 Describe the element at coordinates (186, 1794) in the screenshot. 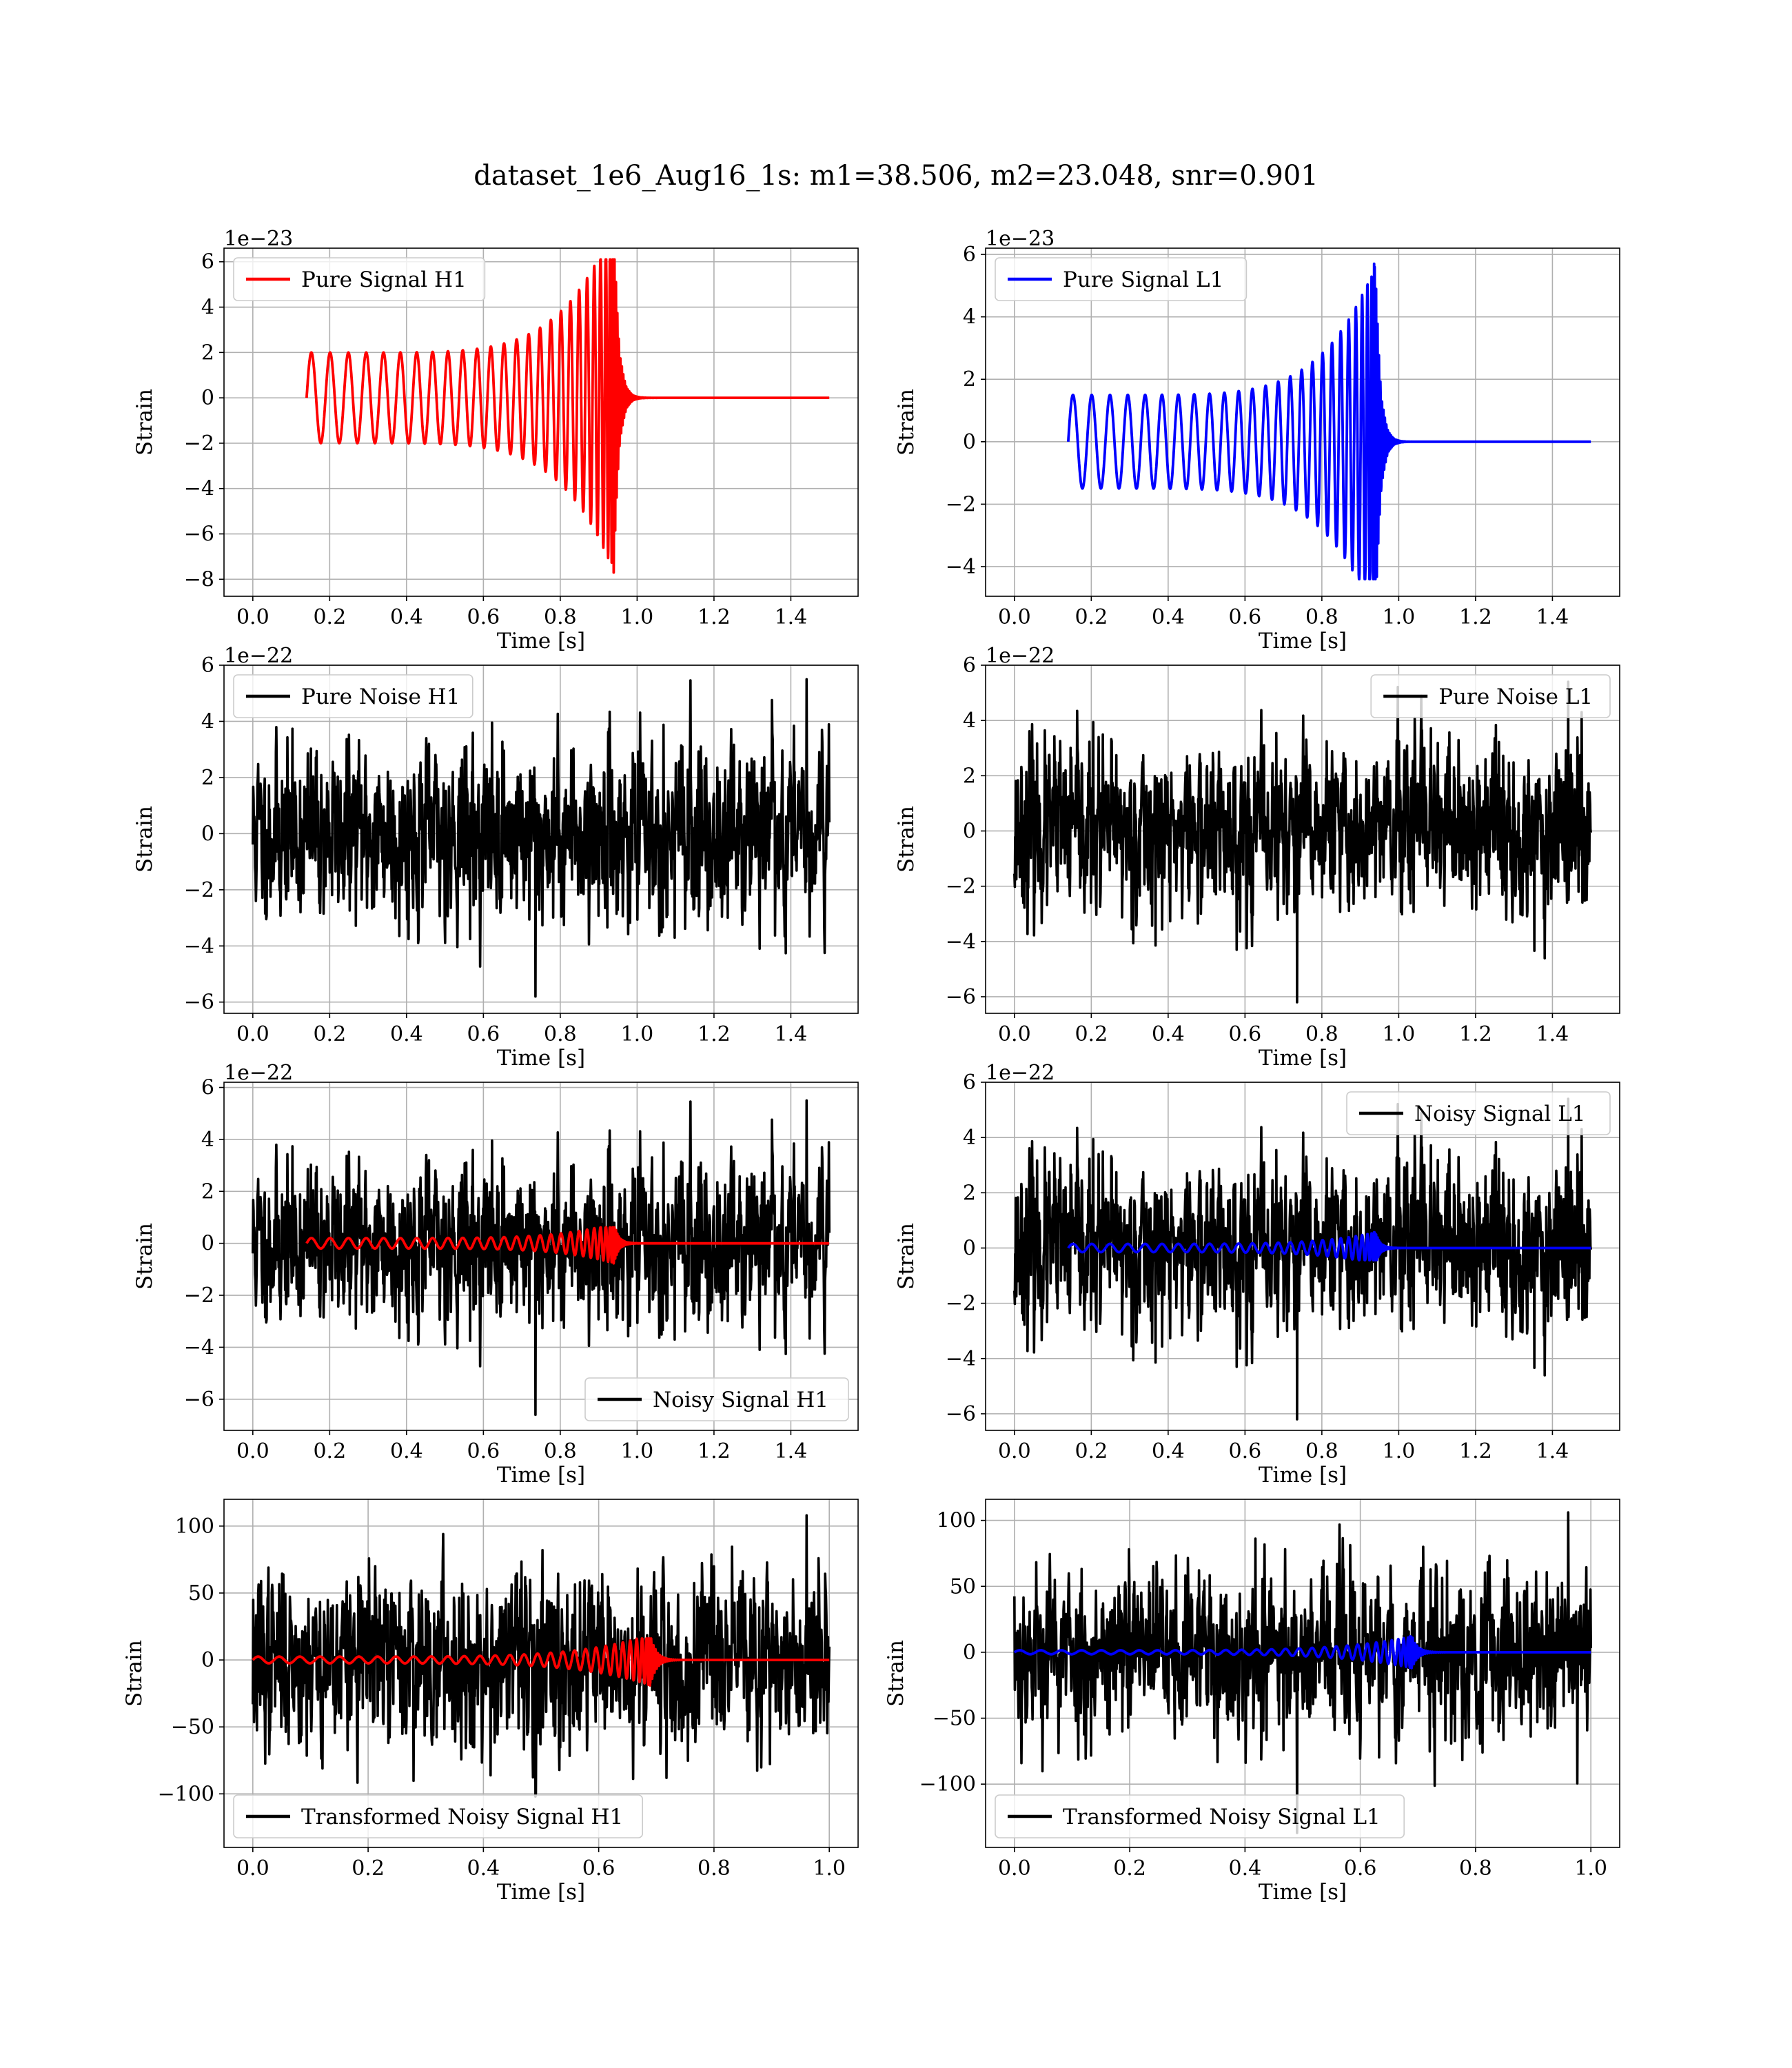

I see `y-tick-label: −100` at that location.